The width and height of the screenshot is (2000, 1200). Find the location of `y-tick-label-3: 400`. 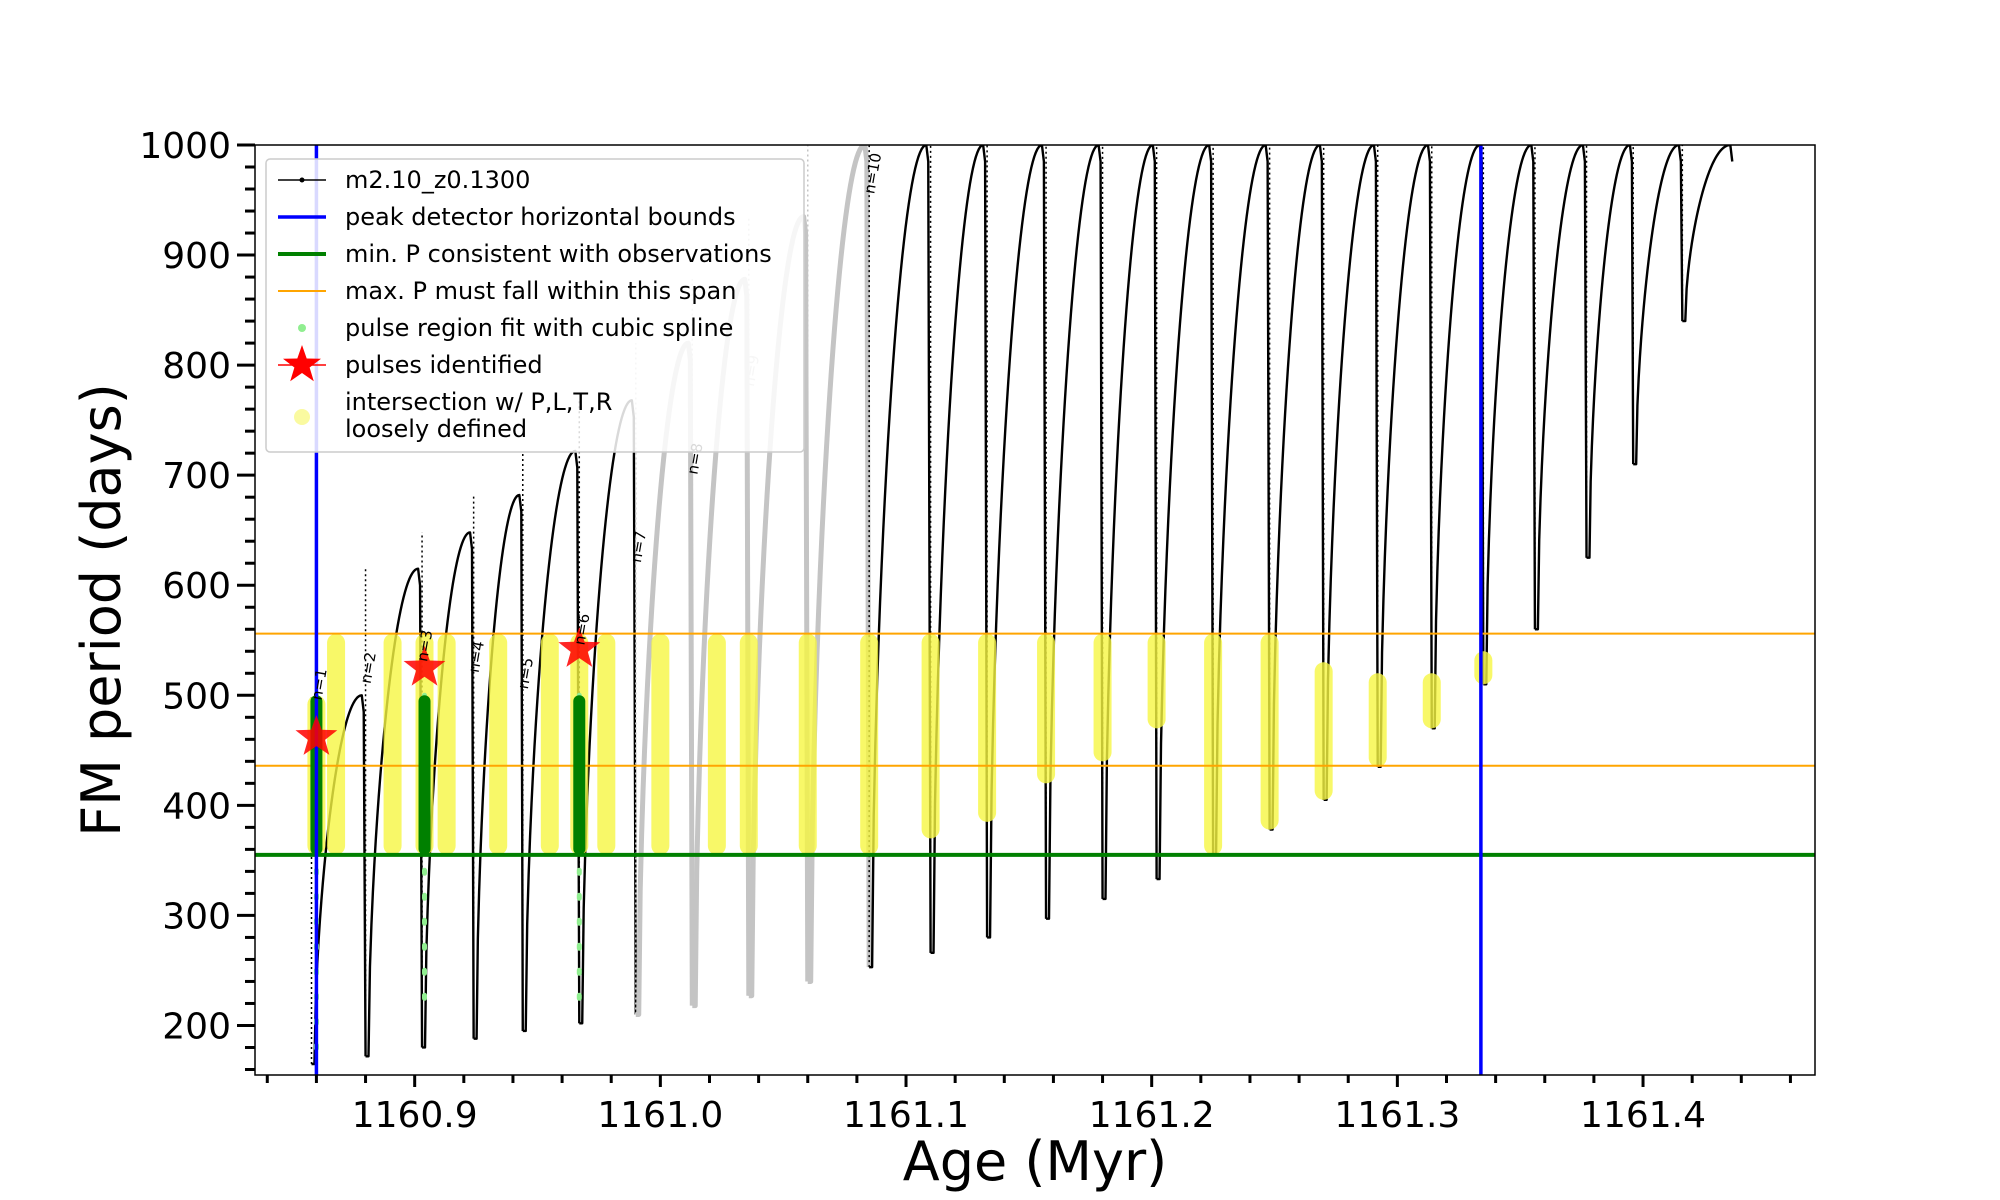

y-tick-label-3: 400 is located at coordinates (196, 806).